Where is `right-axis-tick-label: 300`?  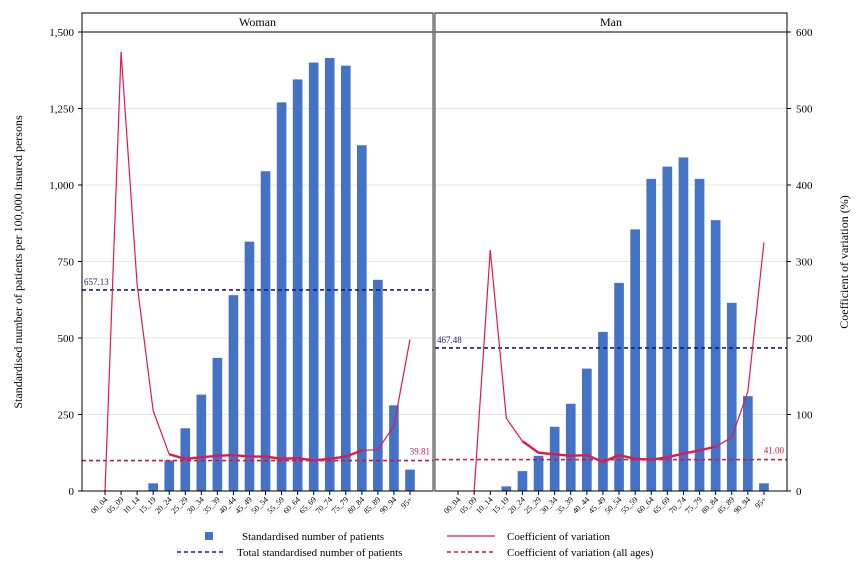 right-axis-tick-label: 300 is located at coordinates (804, 263).